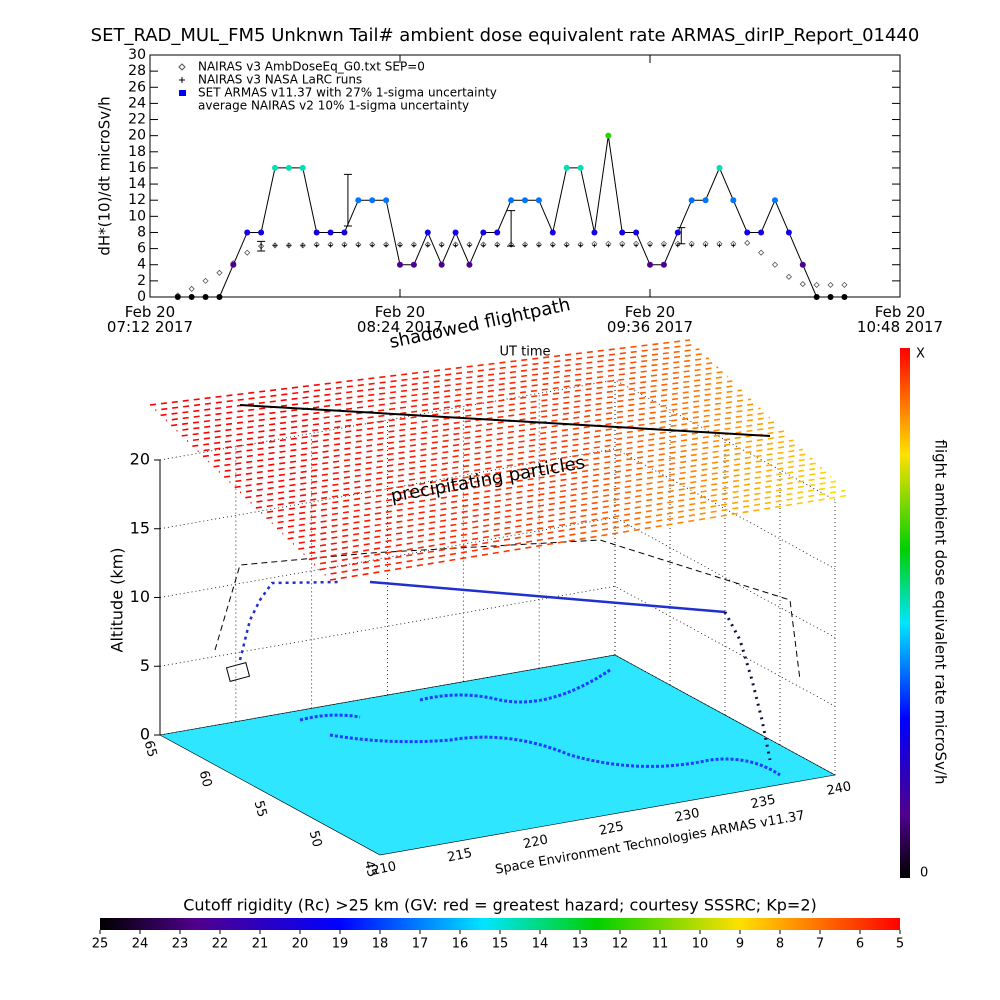 The height and width of the screenshot is (1000, 1000). What do you see at coordinates (117, 600) in the screenshot?
I see `z-axis-label: Altitude (km)` at bounding box center [117, 600].